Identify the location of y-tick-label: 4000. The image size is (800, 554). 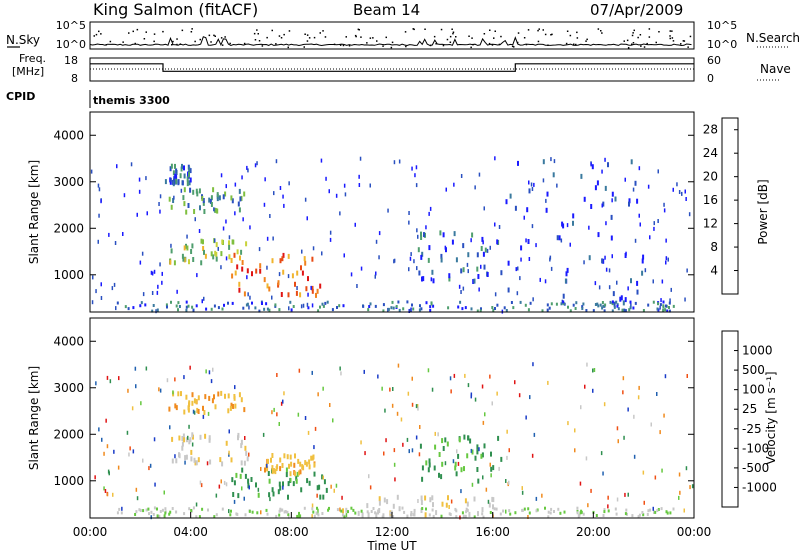
(68, 341).